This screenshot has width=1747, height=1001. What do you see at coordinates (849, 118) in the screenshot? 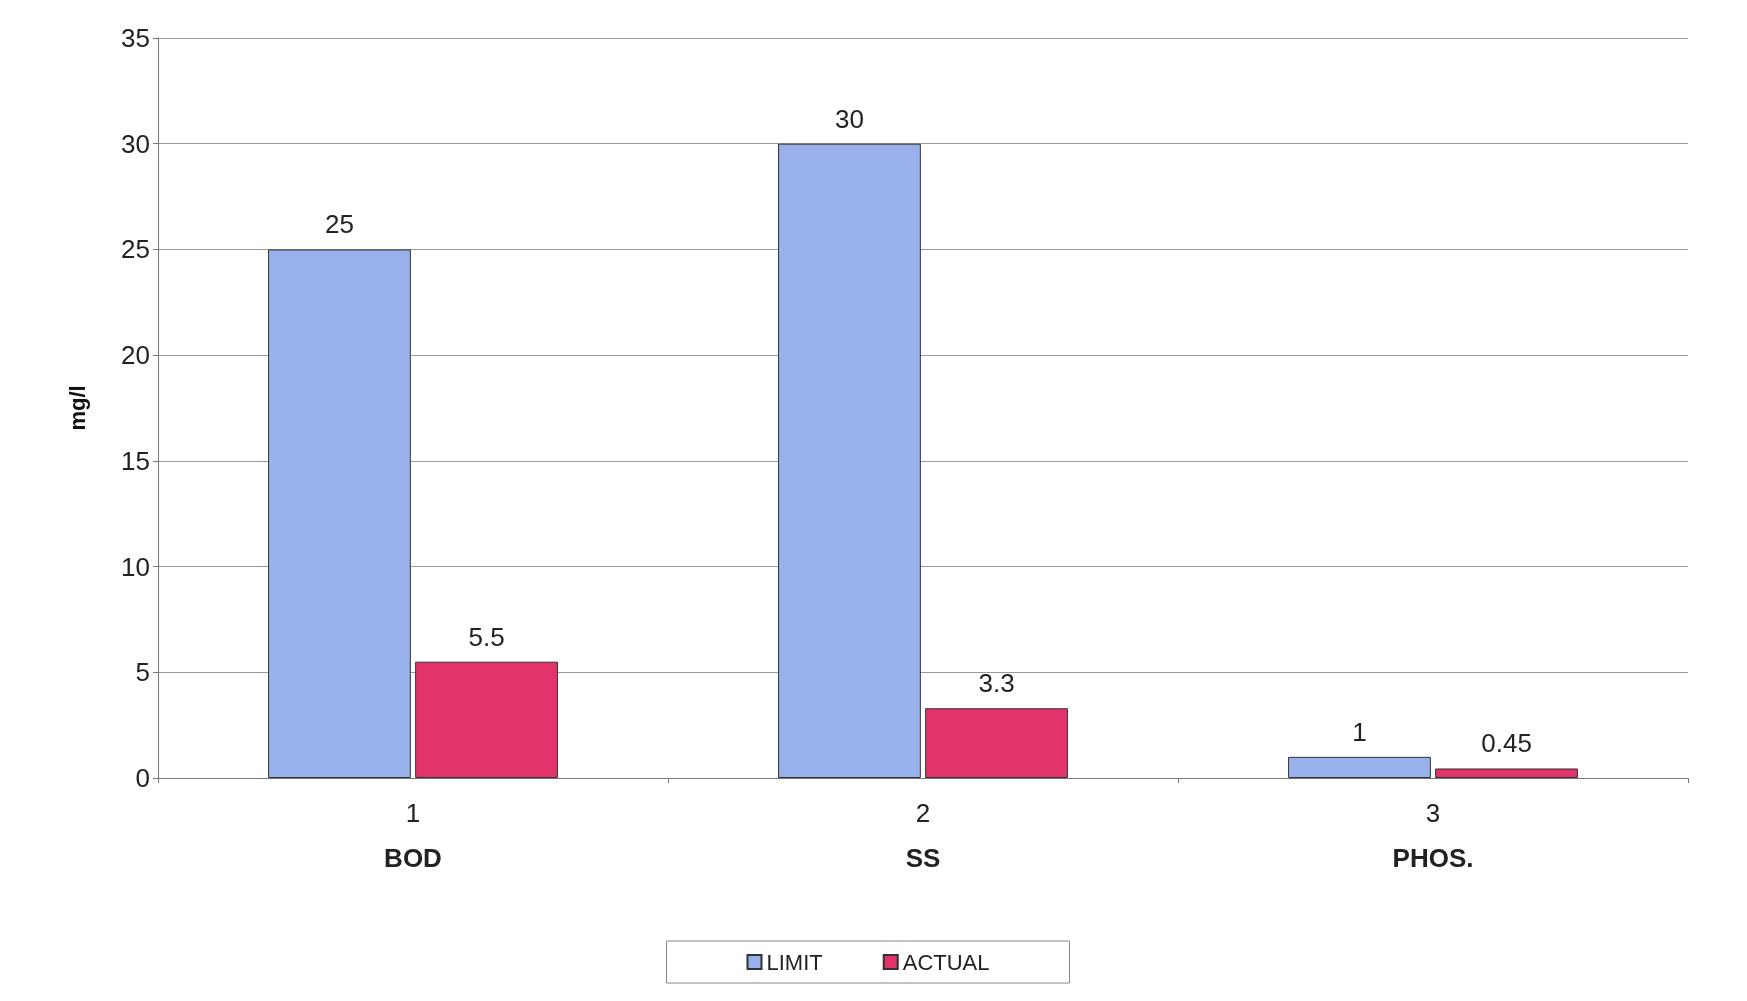
I see `data-label: 30` at bounding box center [849, 118].